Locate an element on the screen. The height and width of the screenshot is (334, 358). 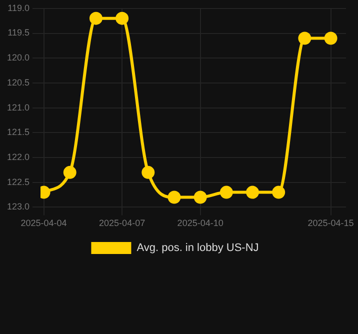
y-tick-label: 121.5 is located at coordinates (18, 132).